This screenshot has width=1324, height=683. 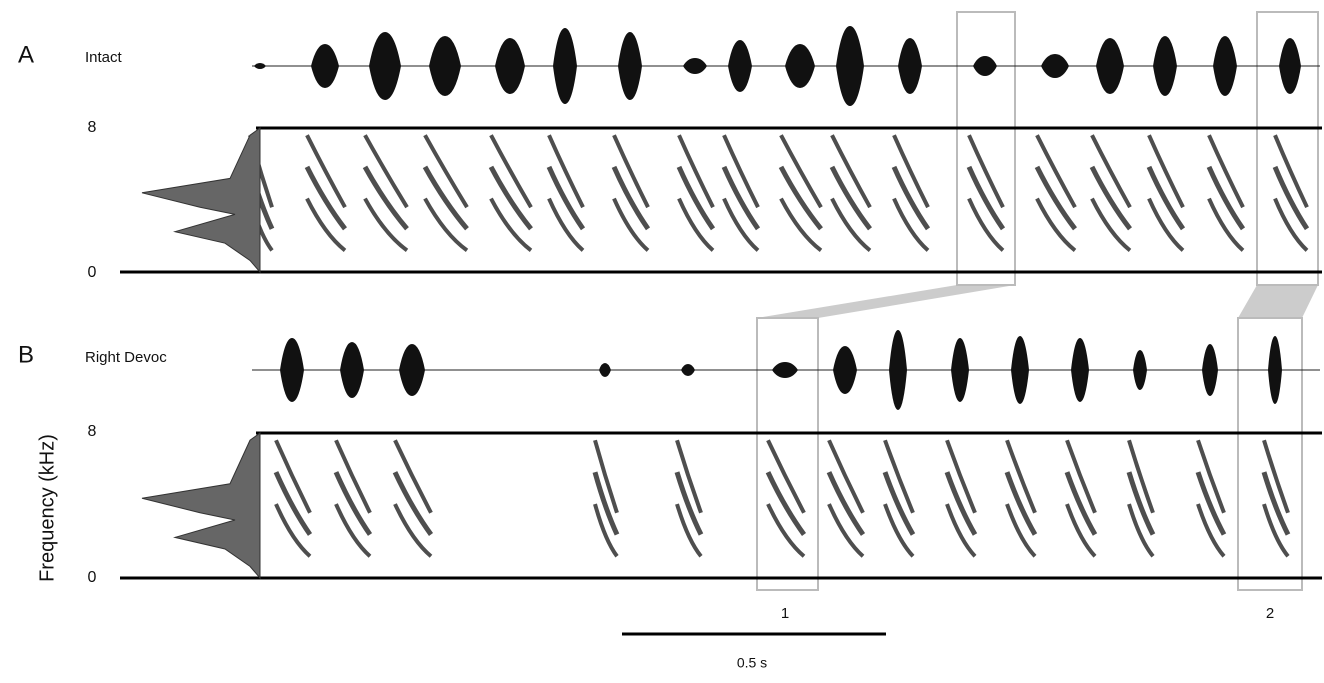 I want to click on freq-label: 8, so click(x=92, y=127).